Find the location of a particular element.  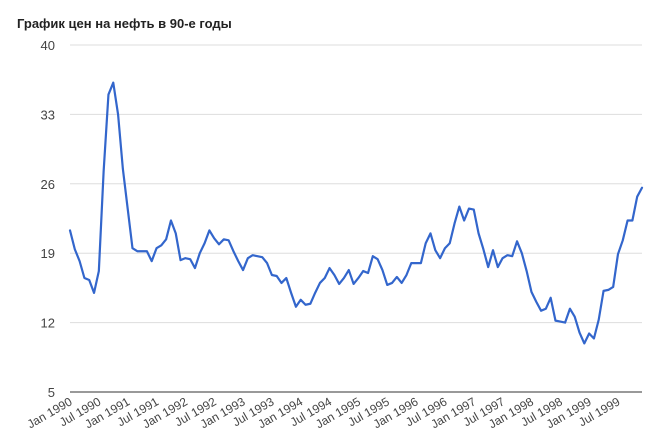

y-tick-label: 33 is located at coordinates (48, 114).